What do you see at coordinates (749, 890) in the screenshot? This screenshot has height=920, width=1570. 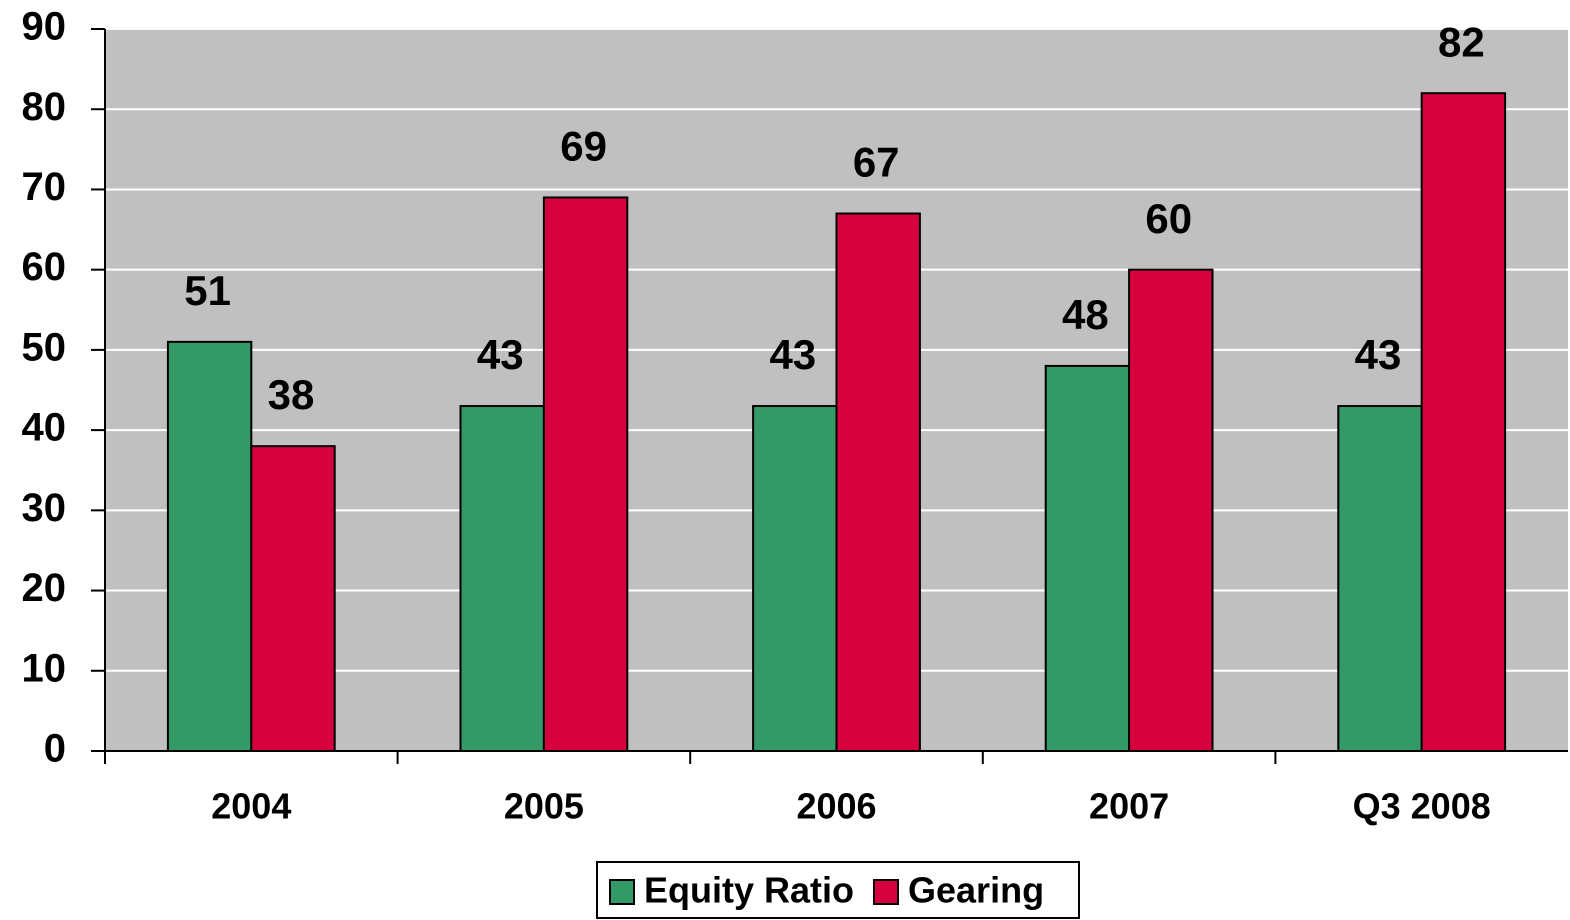 I see `legend-label: Equity Ratio` at bounding box center [749, 890].